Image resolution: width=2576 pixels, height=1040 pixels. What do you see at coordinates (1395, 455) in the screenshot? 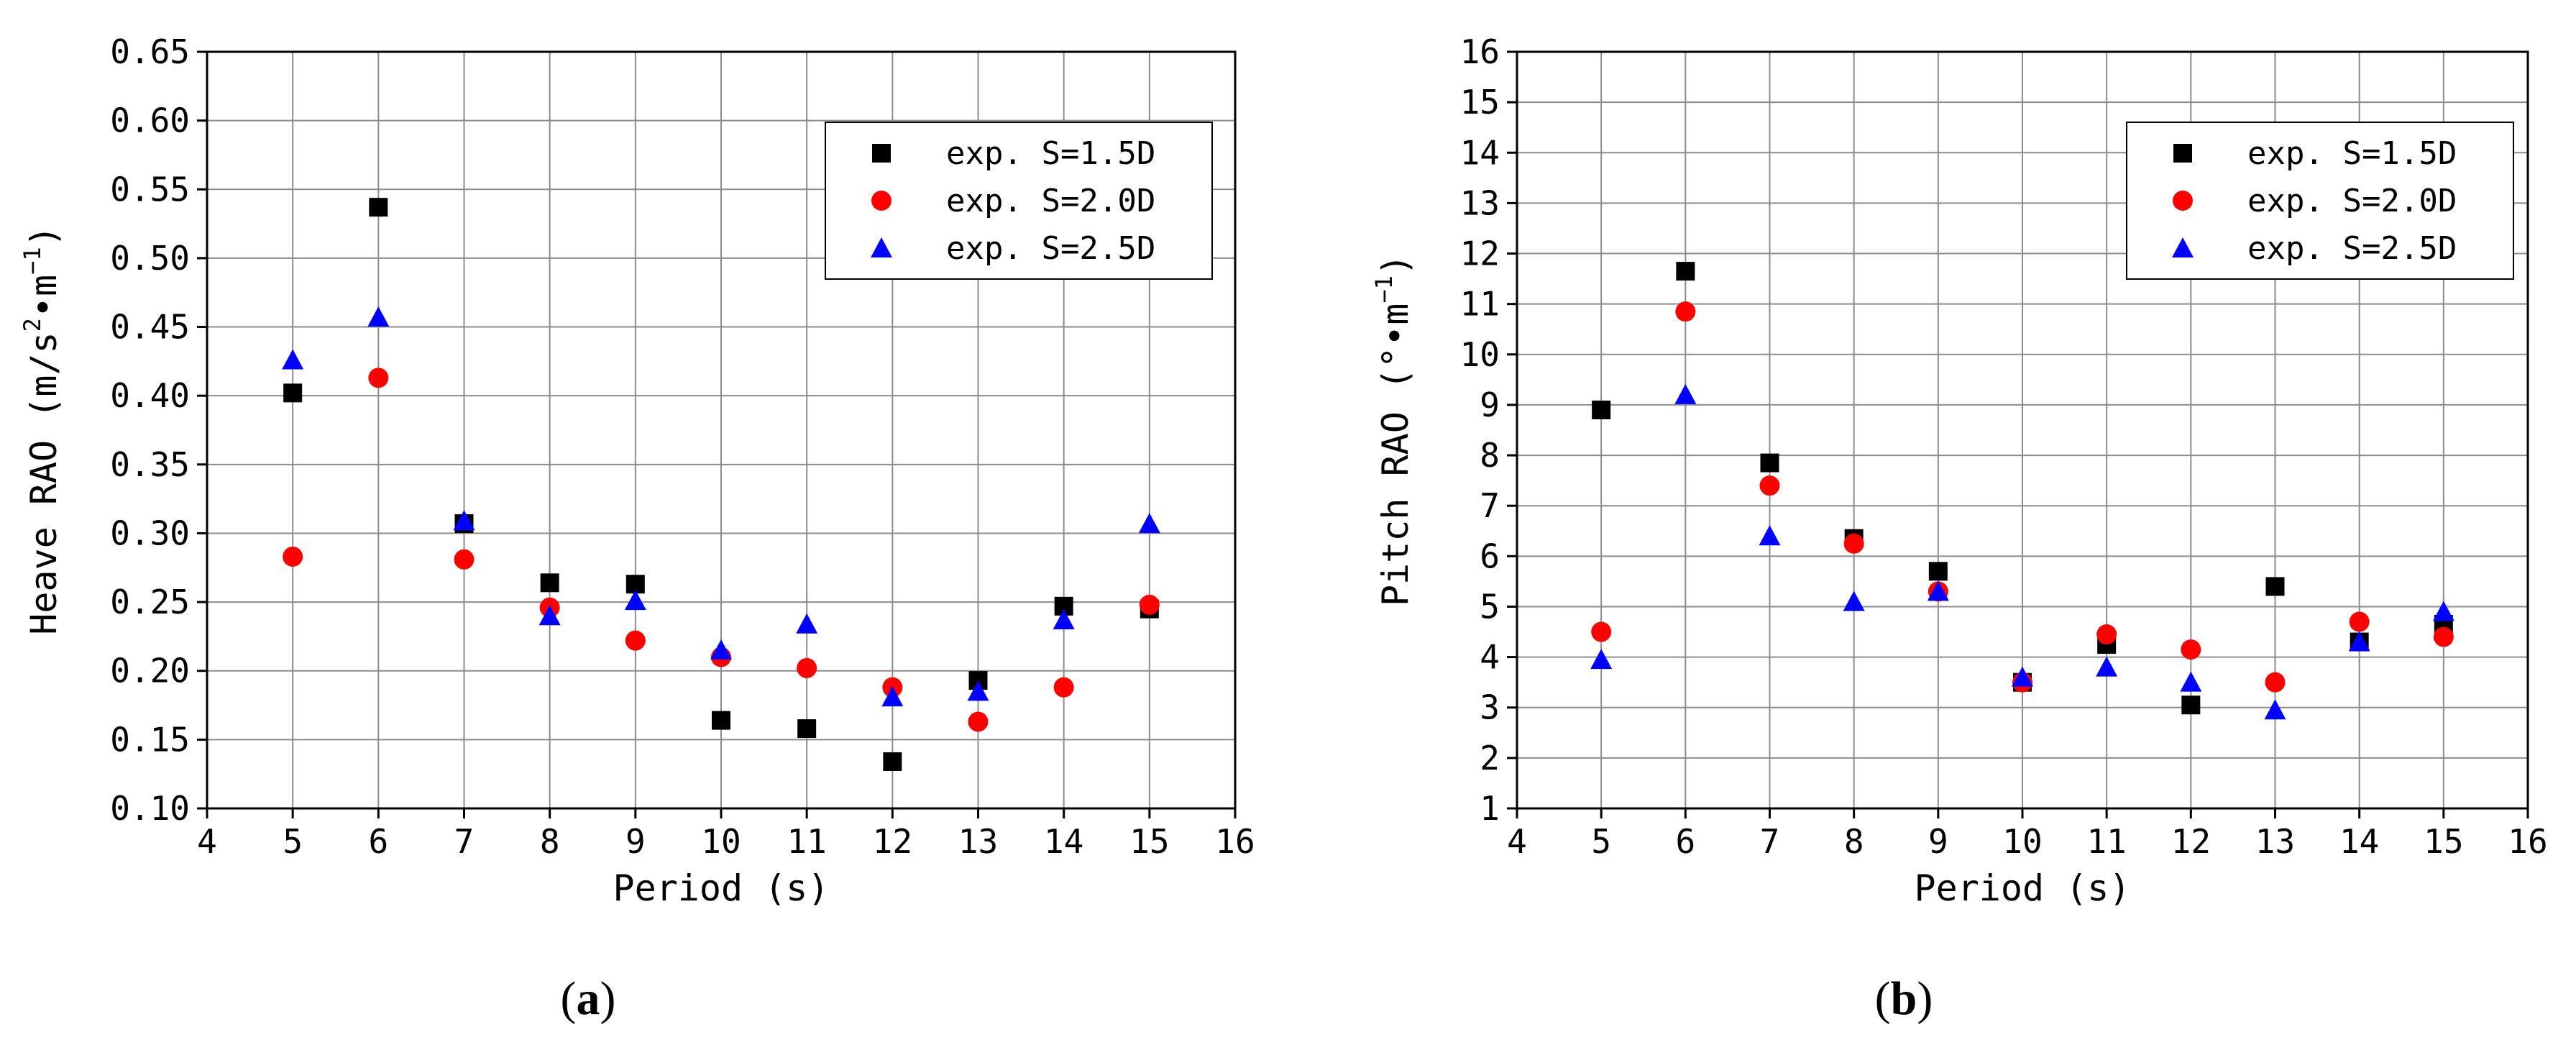
I see `y-axis-label-main: Pitch RAO (°•m` at bounding box center [1395, 455].